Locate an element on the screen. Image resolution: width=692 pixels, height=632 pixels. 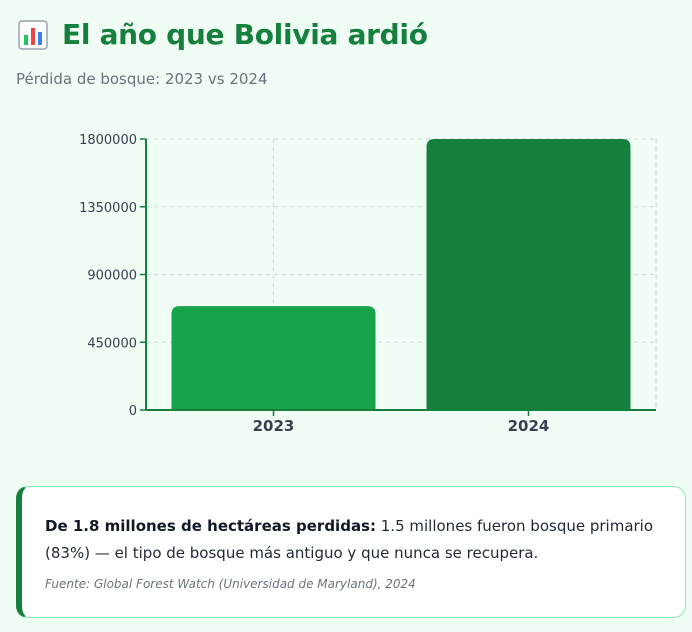
x-tick-label: 2024 is located at coordinates (529, 426).